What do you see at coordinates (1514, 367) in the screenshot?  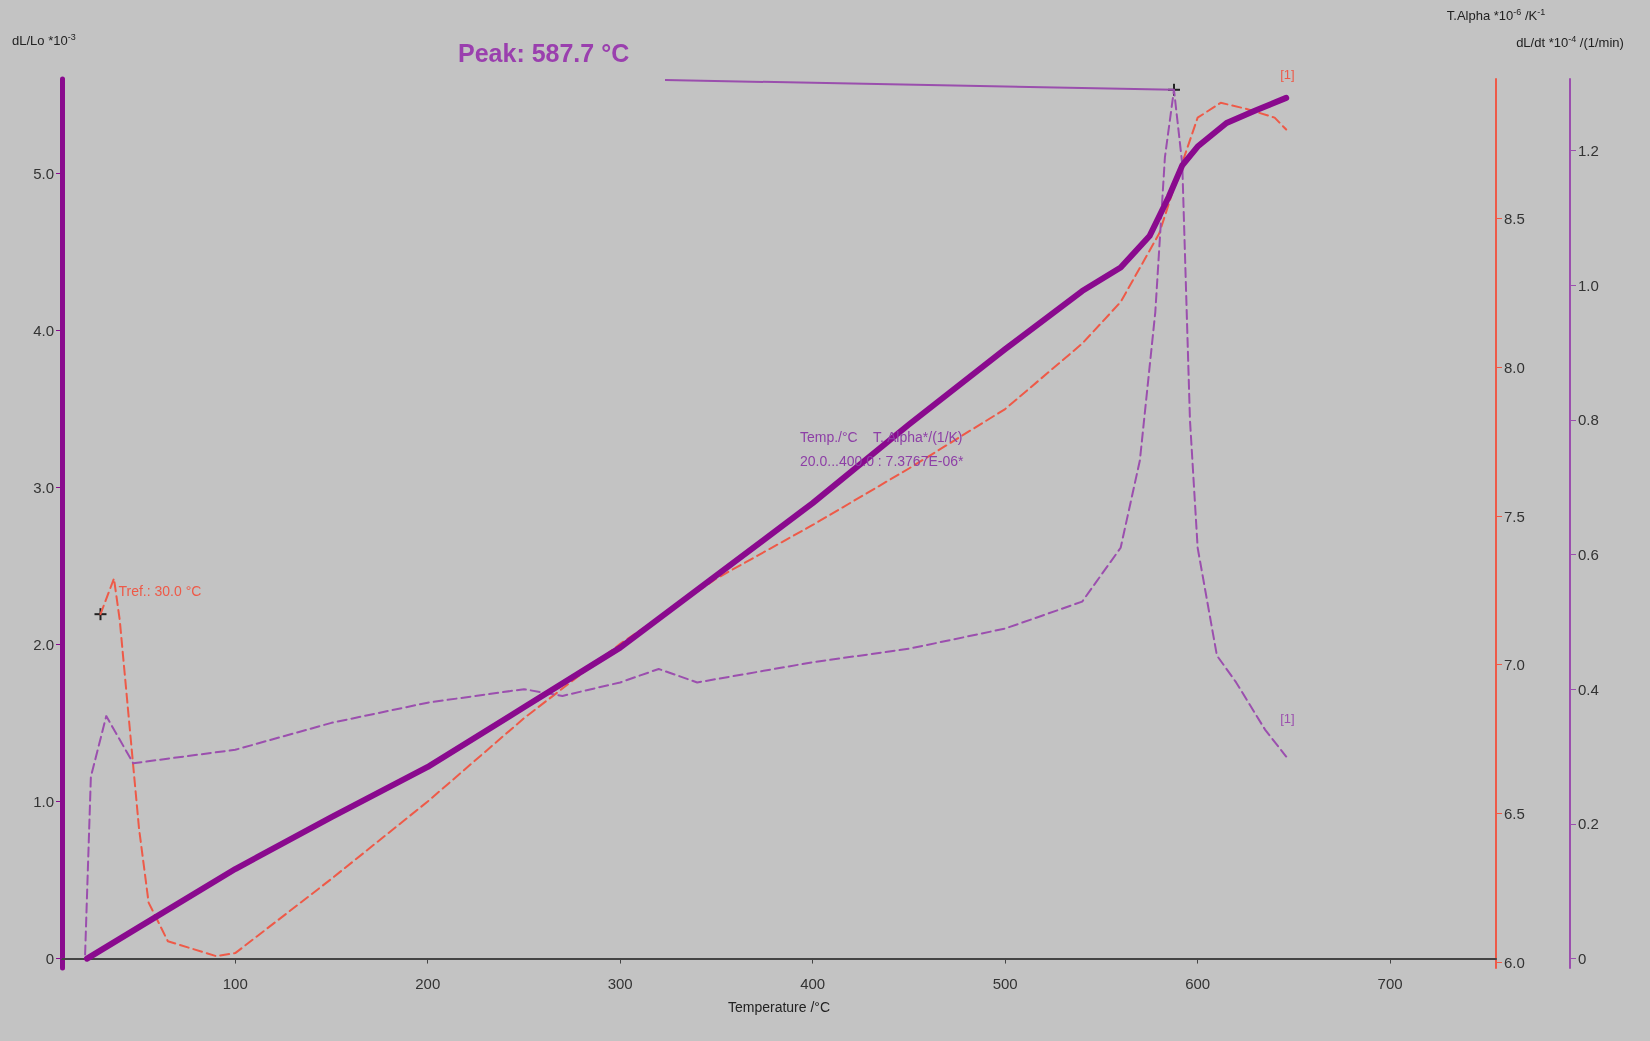 I see `y2-tick-label: 8.0` at bounding box center [1514, 367].